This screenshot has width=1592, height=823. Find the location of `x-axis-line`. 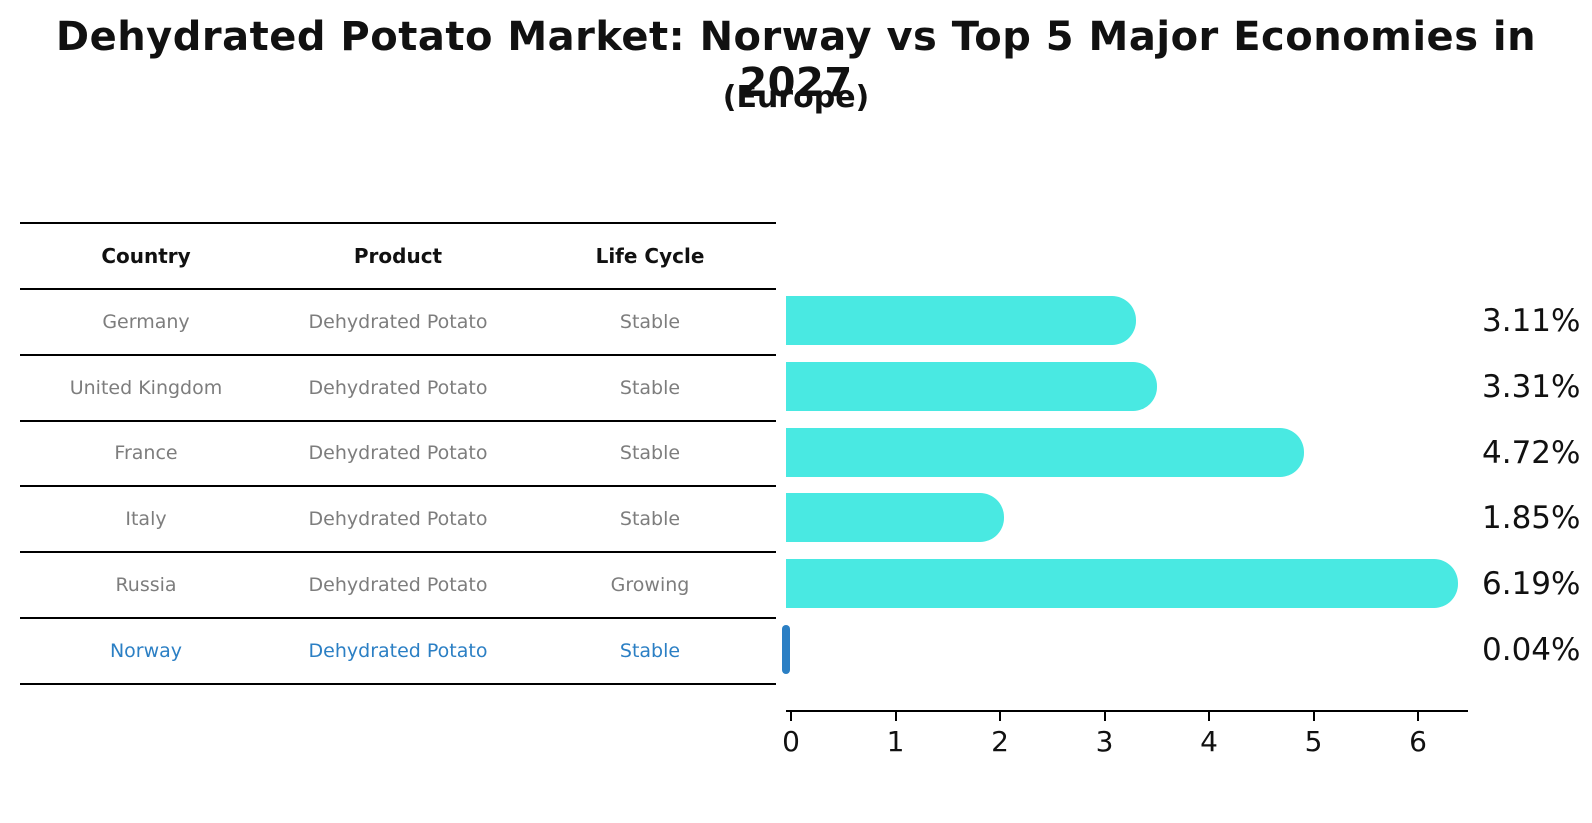

x-axis-line is located at coordinates (1127, 711).